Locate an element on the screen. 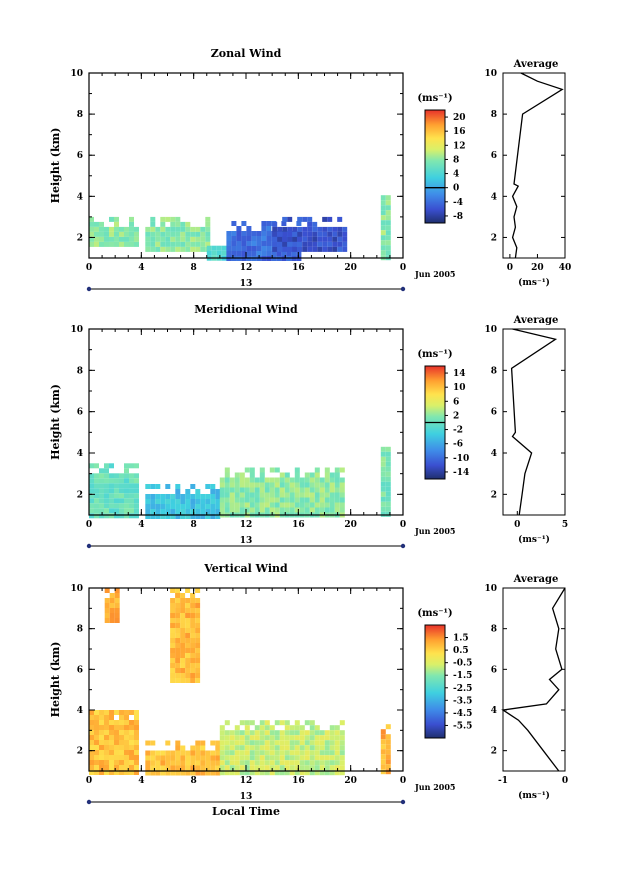  average-y-tick-label: 10 is located at coordinates (490, 330).